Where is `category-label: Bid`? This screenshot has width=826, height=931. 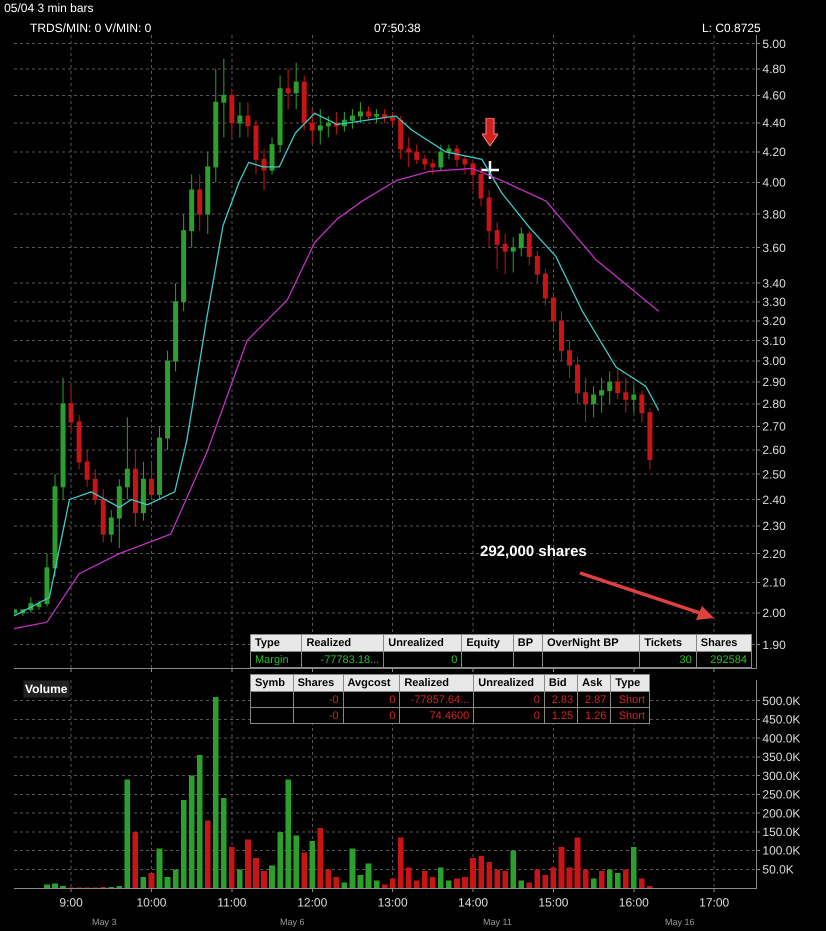 category-label: Bid is located at coordinates (561, 683).